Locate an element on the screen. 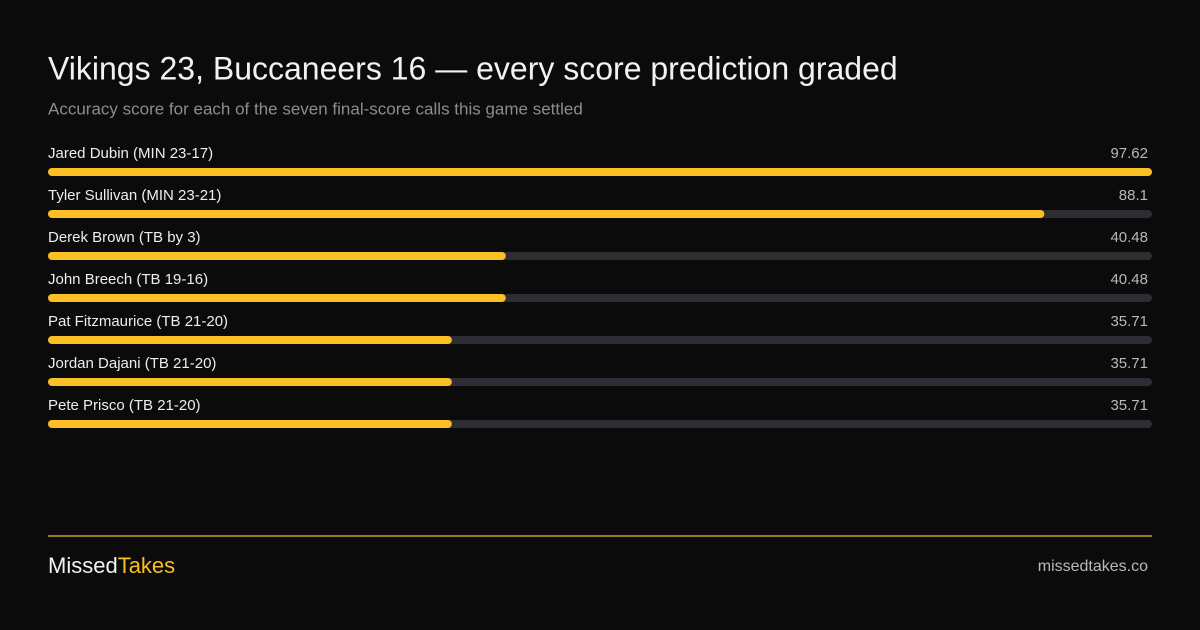 The height and width of the screenshot is (630, 1200). category-label: Tyler Sullivan (MIN 23-21) is located at coordinates (134, 195).